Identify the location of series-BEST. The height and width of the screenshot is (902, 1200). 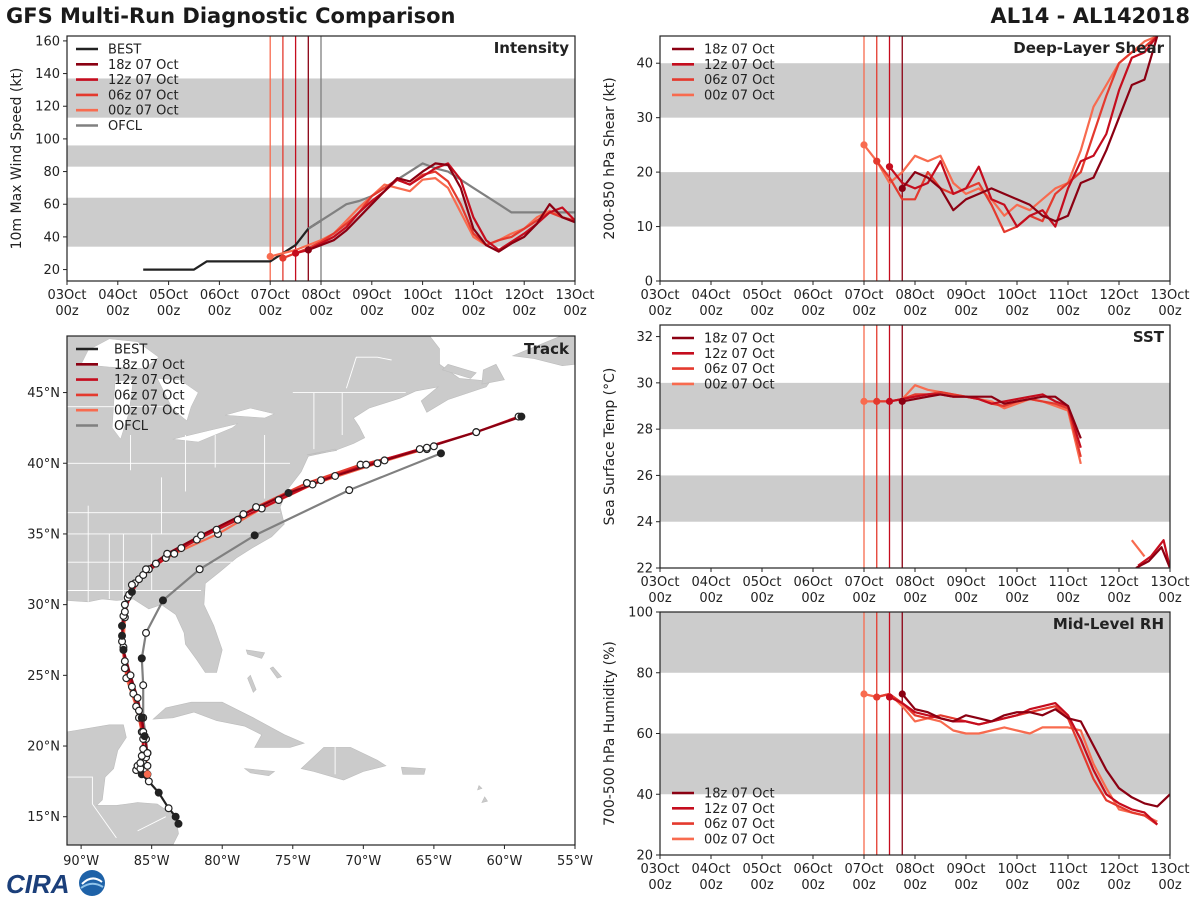
(232, 245).